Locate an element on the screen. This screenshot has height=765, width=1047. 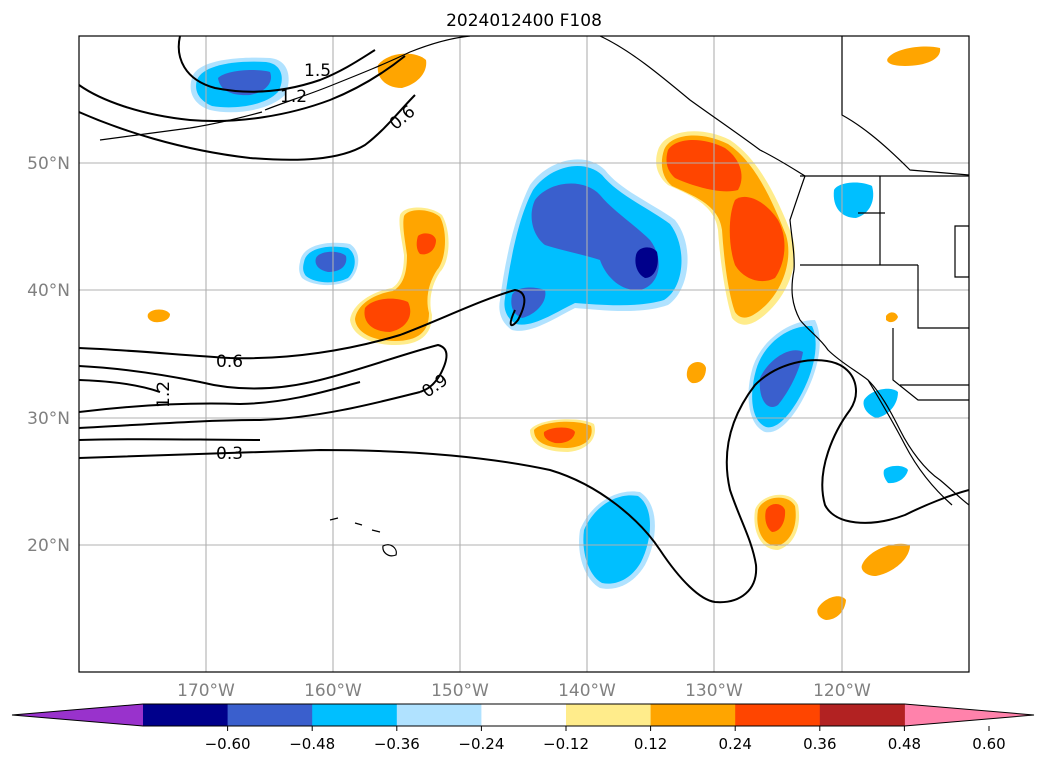
anomaly-blob-mid-south-core is located at coordinates (559, 435).